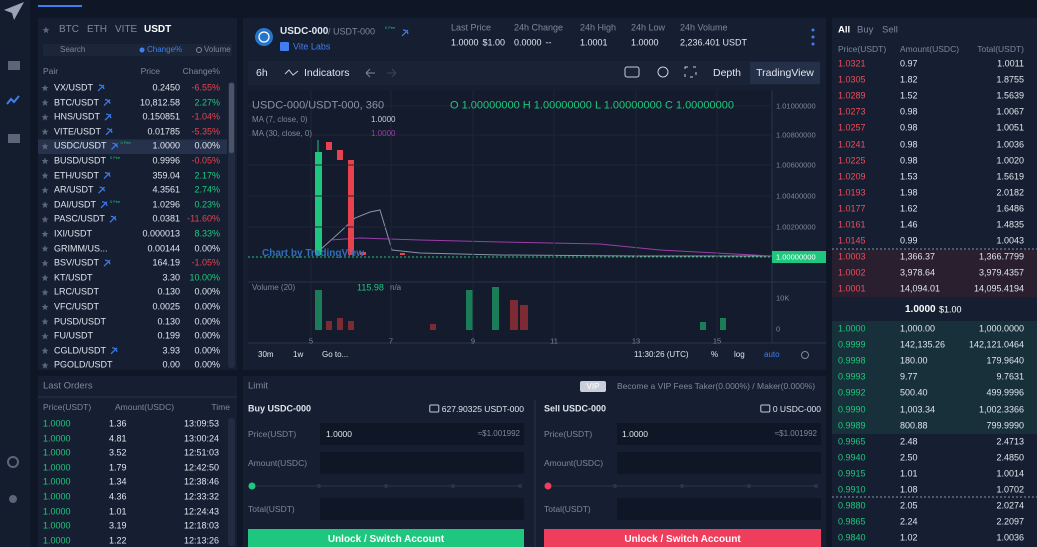 The width and height of the screenshot is (1037, 547). Describe the element at coordinates (73, 233) in the screenshot. I see `pair-name: IXI/USDT` at that location.